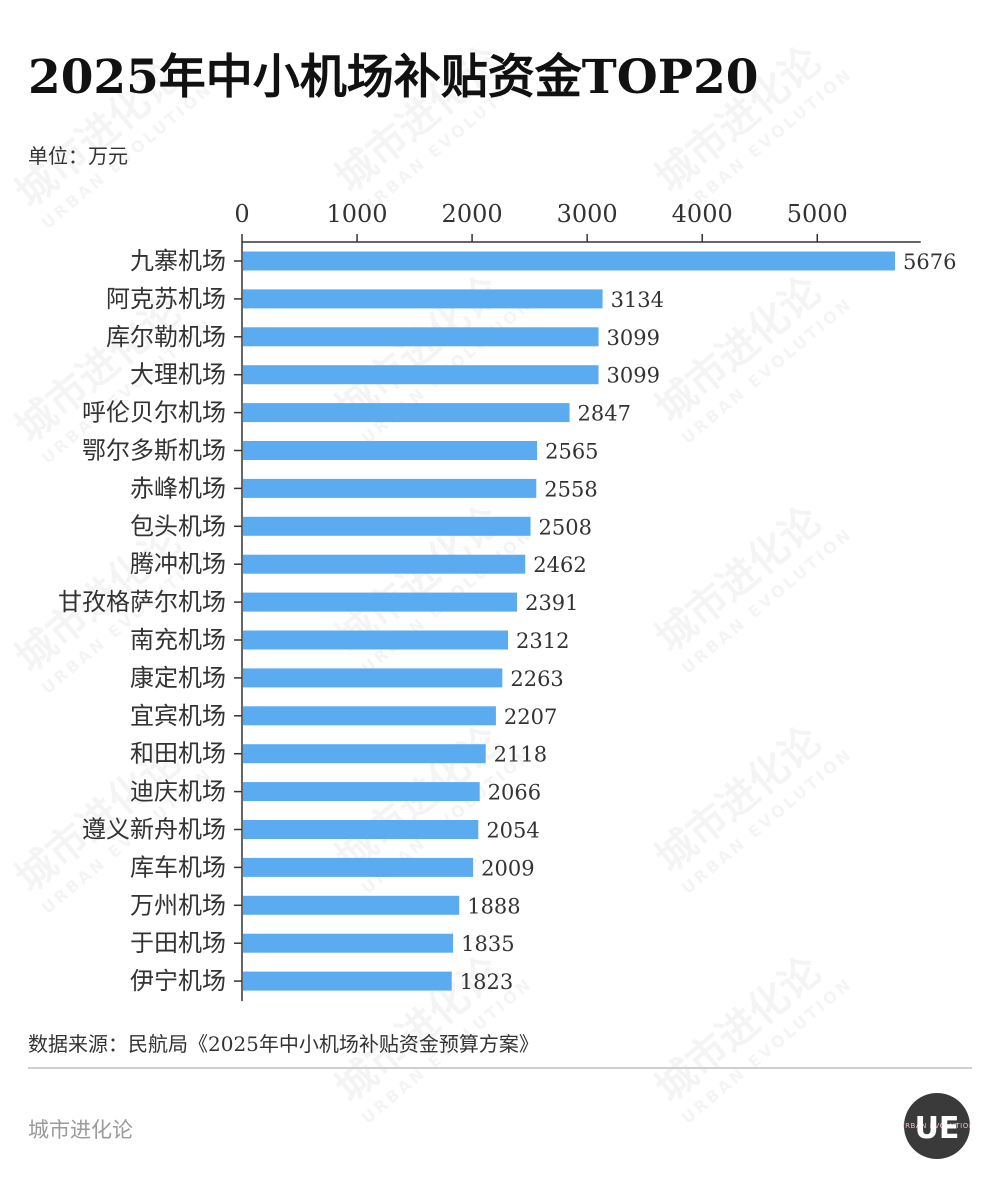 The height and width of the screenshot is (1200, 1000). What do you see at coordinates (536, 679) in the screenshot?
I see `data-label: 2263` at bounding box center [536, 679].